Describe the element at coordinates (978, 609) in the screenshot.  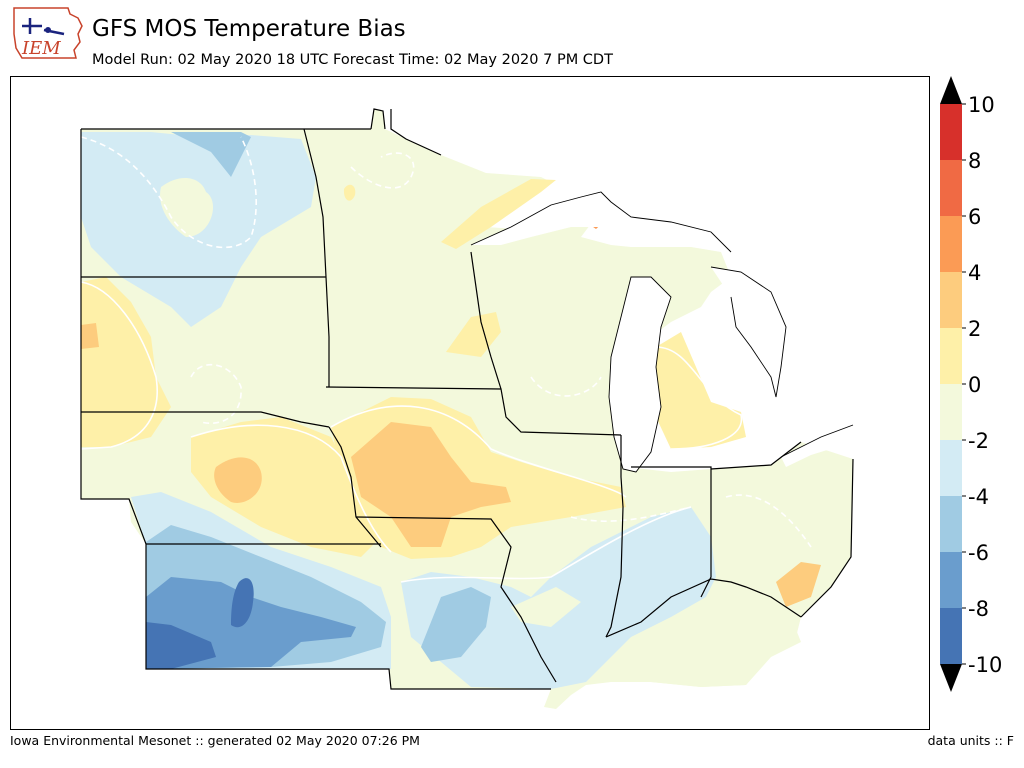
I see `colorbar-tick-label: -8` at that location.